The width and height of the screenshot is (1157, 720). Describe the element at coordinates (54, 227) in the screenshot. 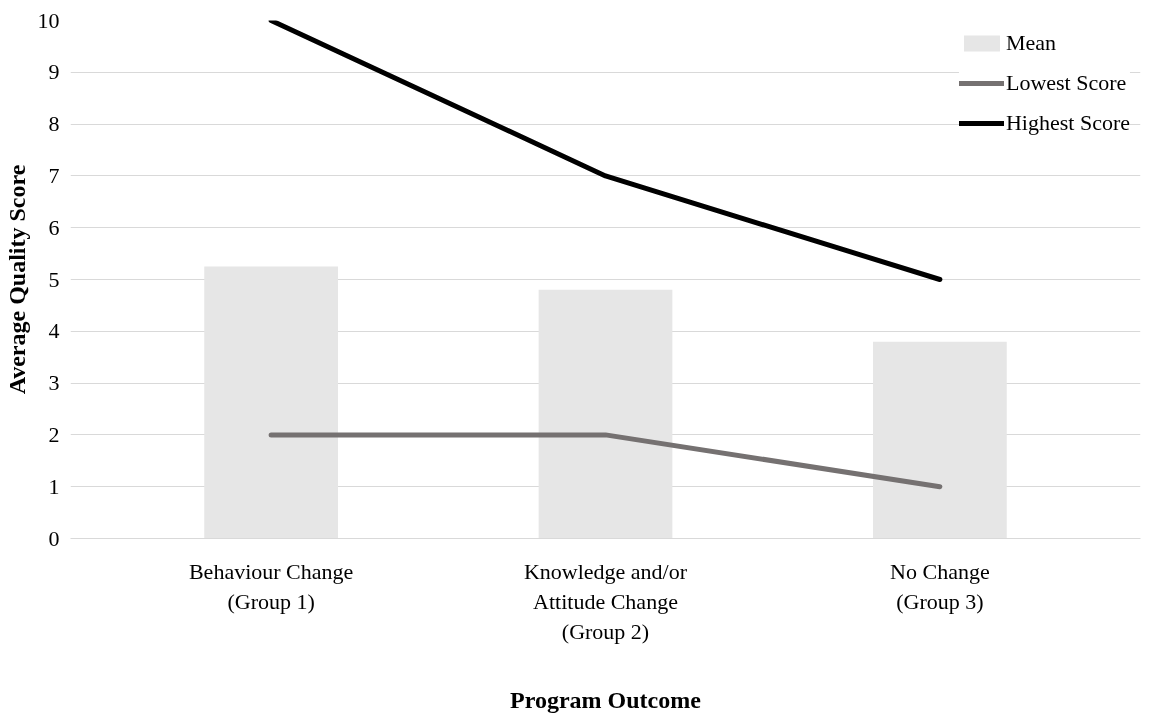

I see `y-tick-label: 6` at that location.